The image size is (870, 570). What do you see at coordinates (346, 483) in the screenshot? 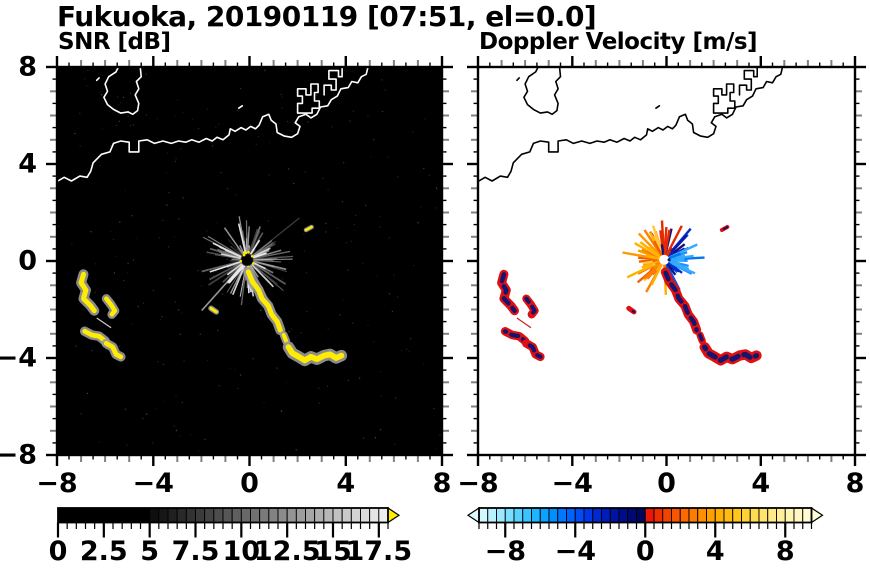
I see `snr-x-tick-label: 4` at bounding box center [346, 483].